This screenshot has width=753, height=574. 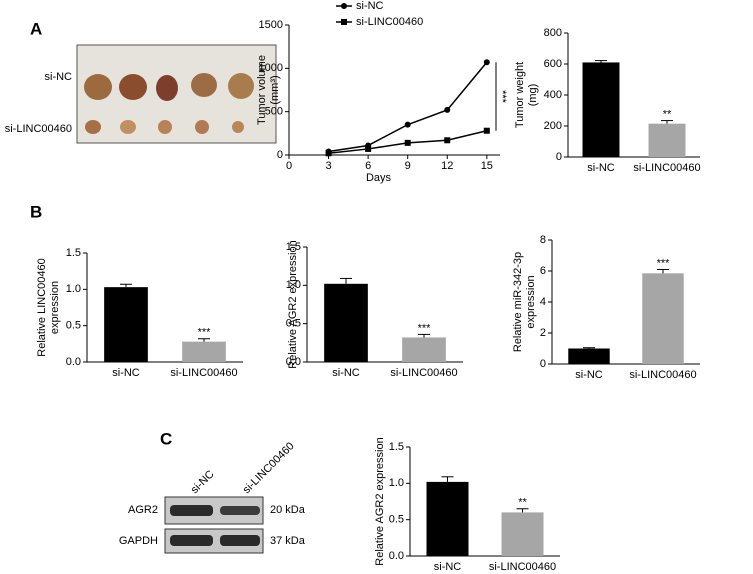 What do you see at coordinates (553, 95) in the screenshot?
I see `y-tick-label: 400` at bounding box center [553, 95].